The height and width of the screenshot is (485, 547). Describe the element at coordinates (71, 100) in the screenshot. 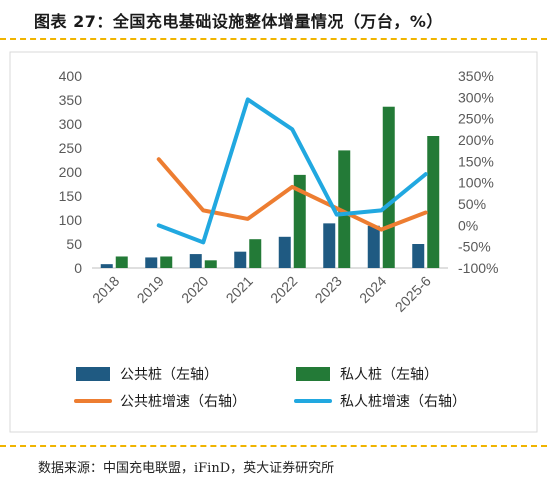

I see `left-axis-tick-label: 350` at that location.